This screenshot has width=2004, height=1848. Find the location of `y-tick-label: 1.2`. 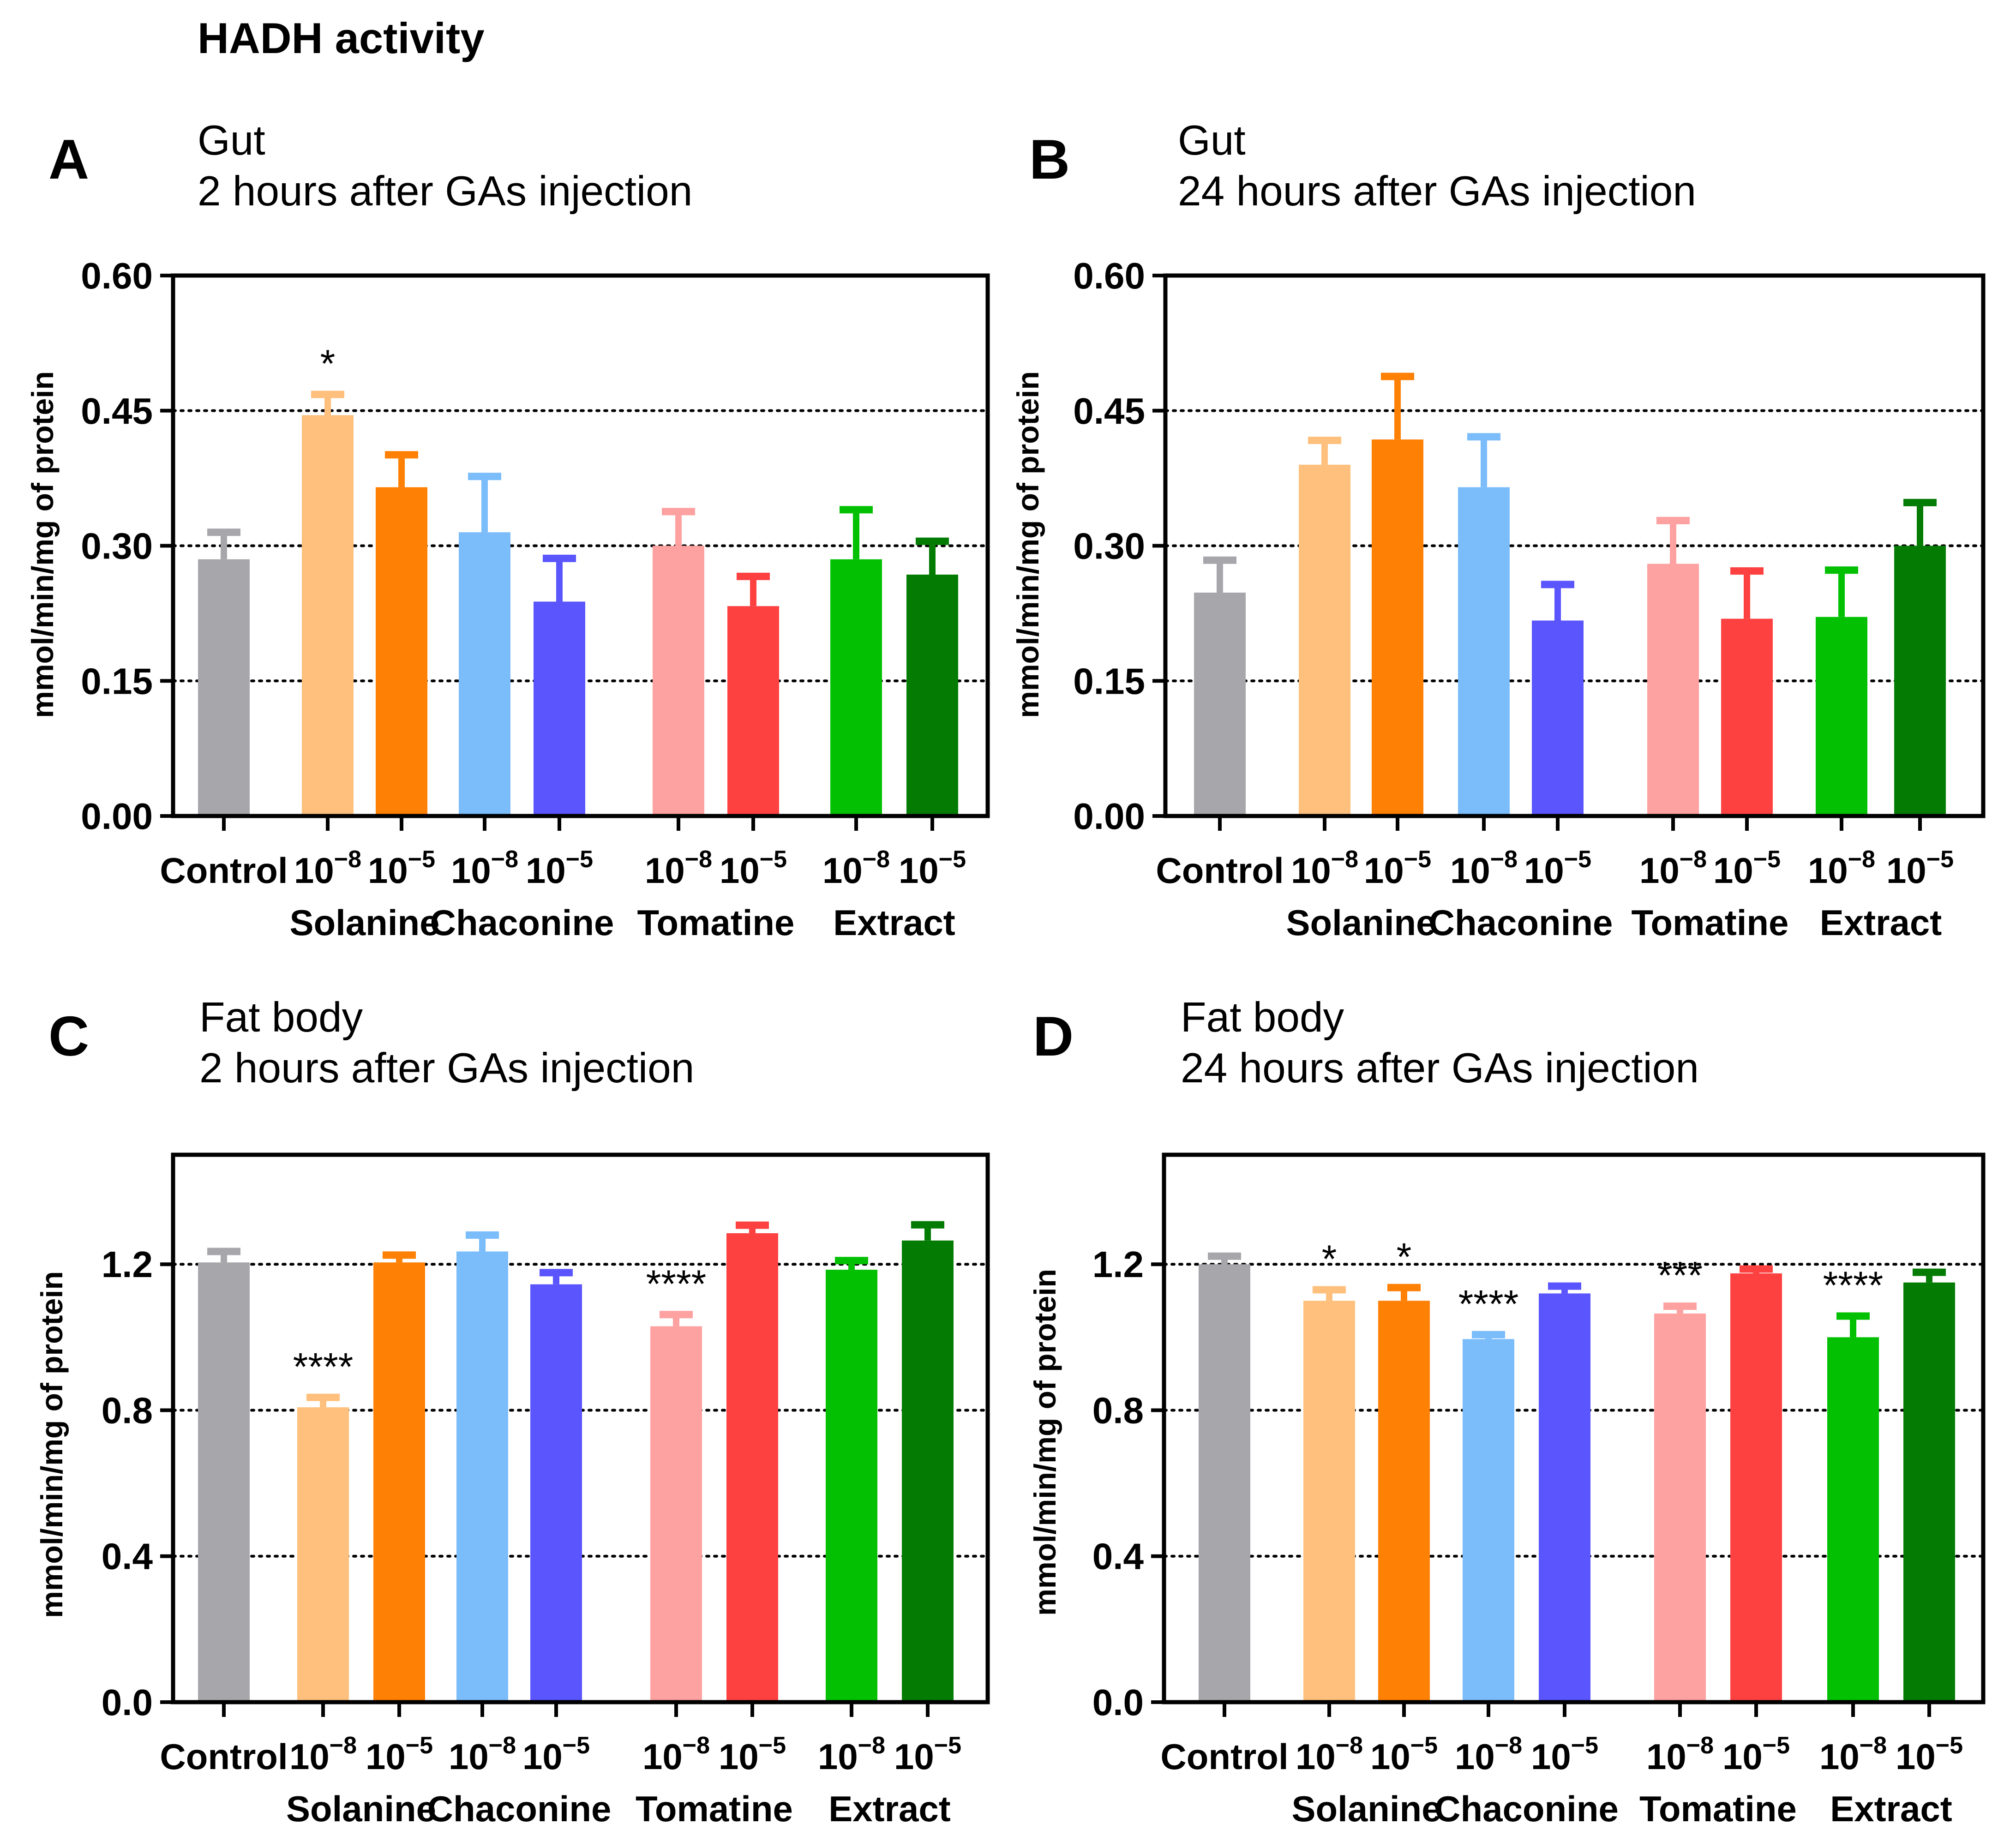

y-tick-label: 1.2 is located at coordinates (1118, 1264).